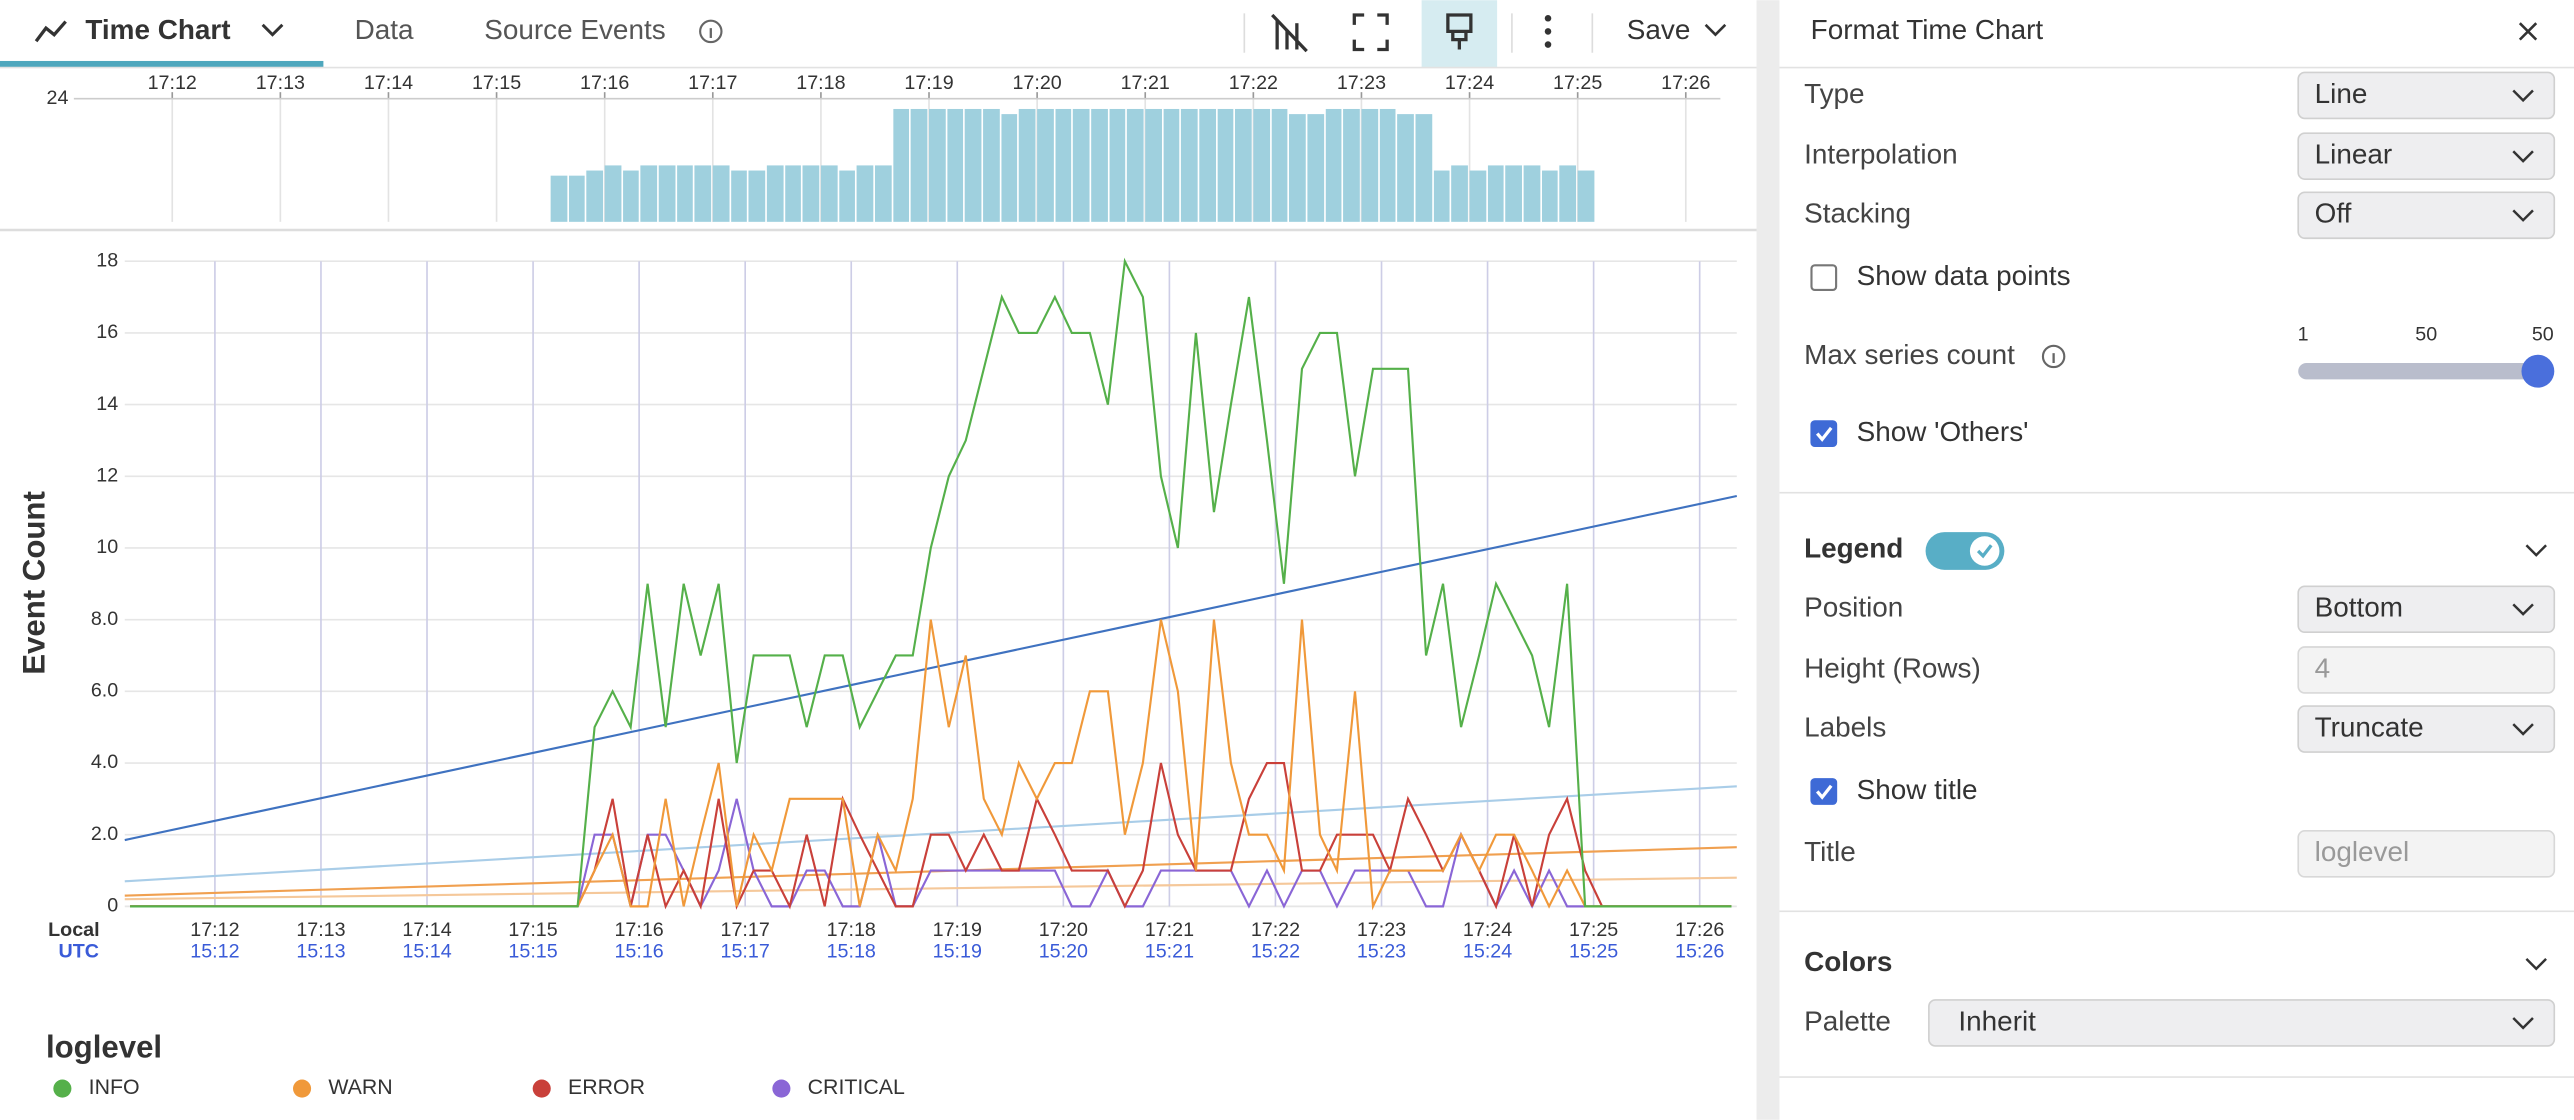 The width and height of the screenshot is (2574, 1120). I want to click on format-icon, so click(1459, 31).